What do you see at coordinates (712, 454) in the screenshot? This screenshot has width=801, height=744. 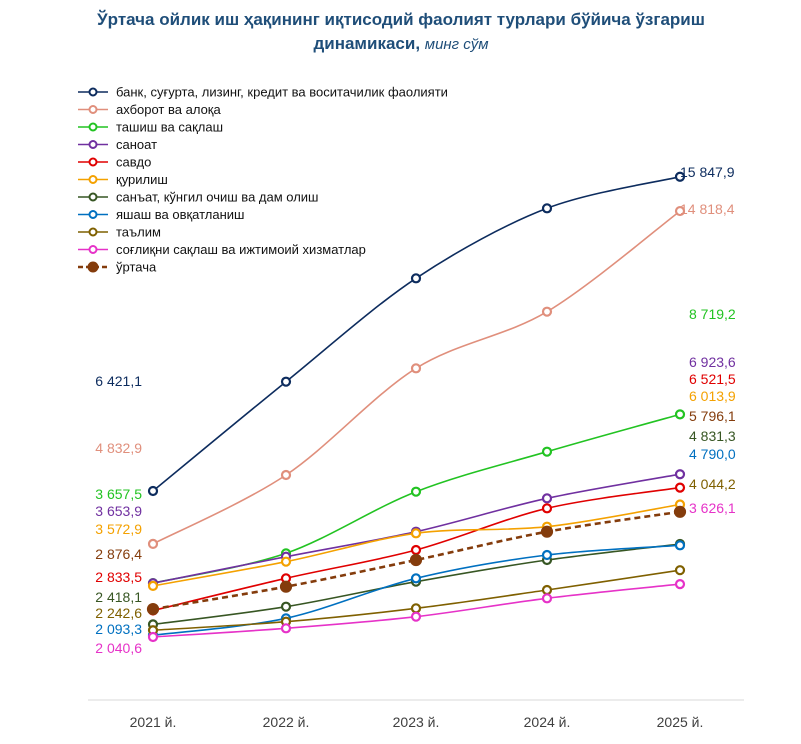 I see `end-value-label: 4 790,0` at bounding box center [712, 454].